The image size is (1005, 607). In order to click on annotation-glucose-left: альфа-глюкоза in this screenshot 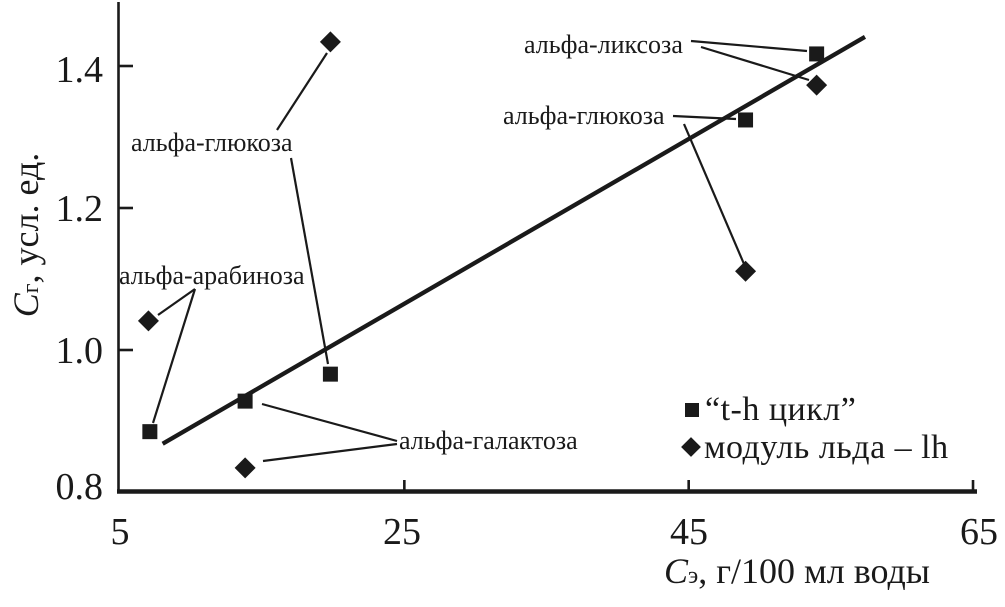, I will do `click(212, 142)`.